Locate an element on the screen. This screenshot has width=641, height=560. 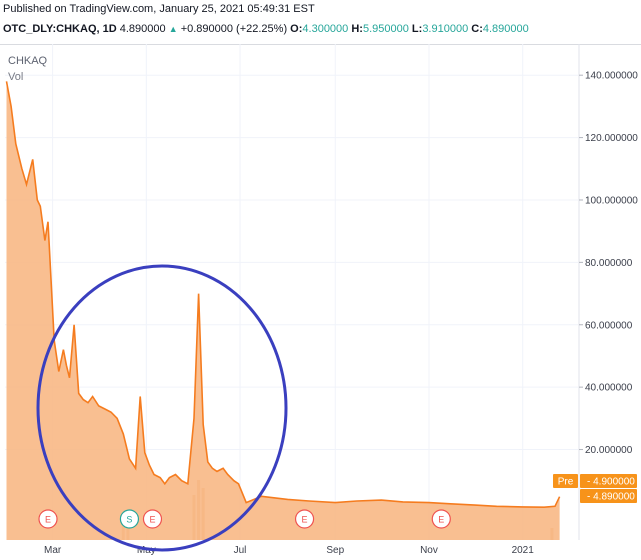
open-key: O: is located at coordinates (296, 29).